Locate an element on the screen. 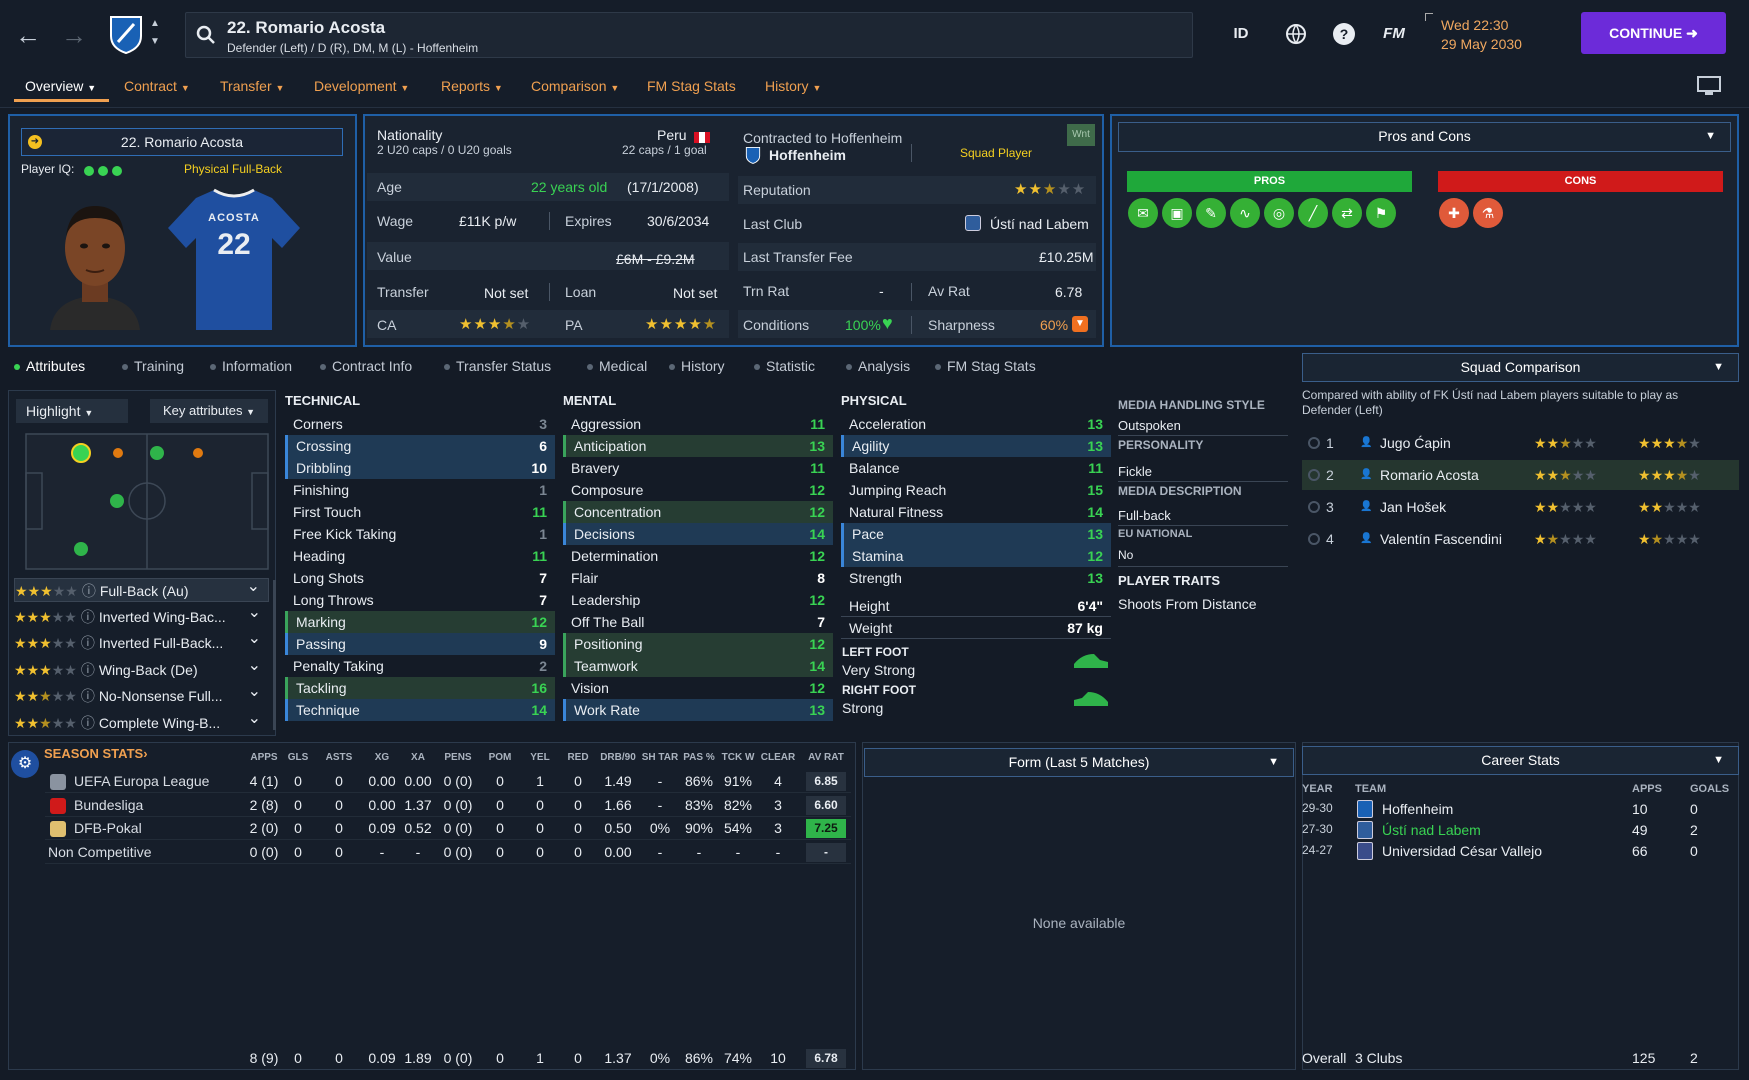 The height and width of the screenshot is (1080, 1749). continue-button: CONTINUE ➜ is located at coordinates (1653, 33).